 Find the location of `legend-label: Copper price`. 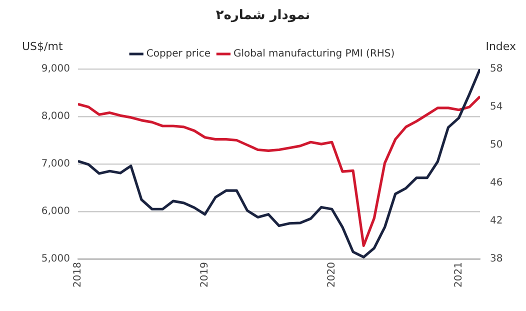

legend-label: Copper price is located at coordinates (178, 54).